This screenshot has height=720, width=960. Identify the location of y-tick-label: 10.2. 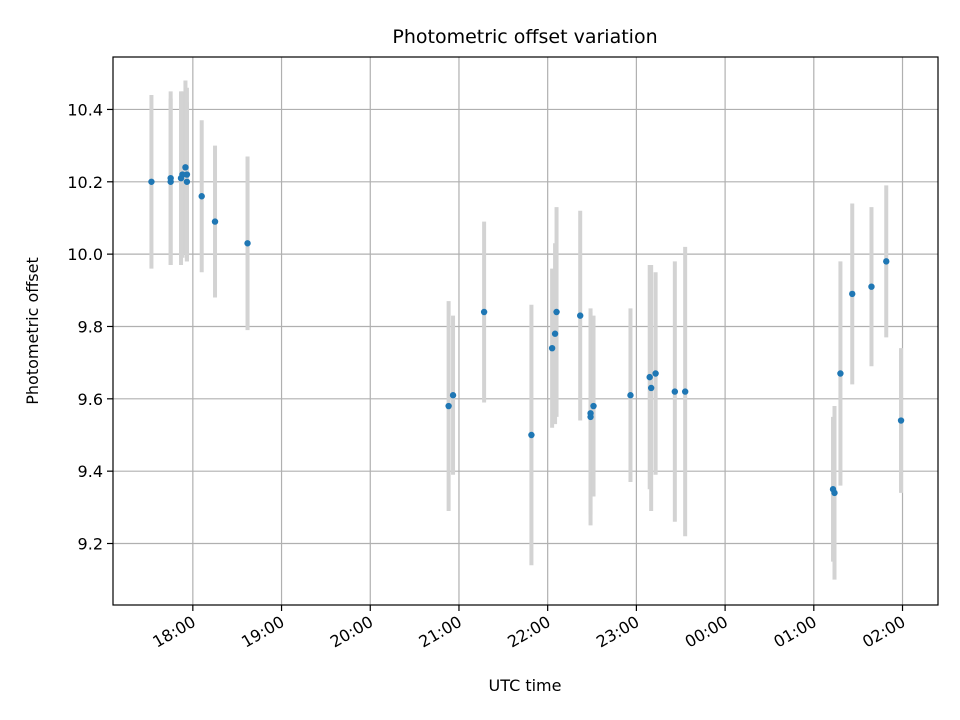
(85, 182).